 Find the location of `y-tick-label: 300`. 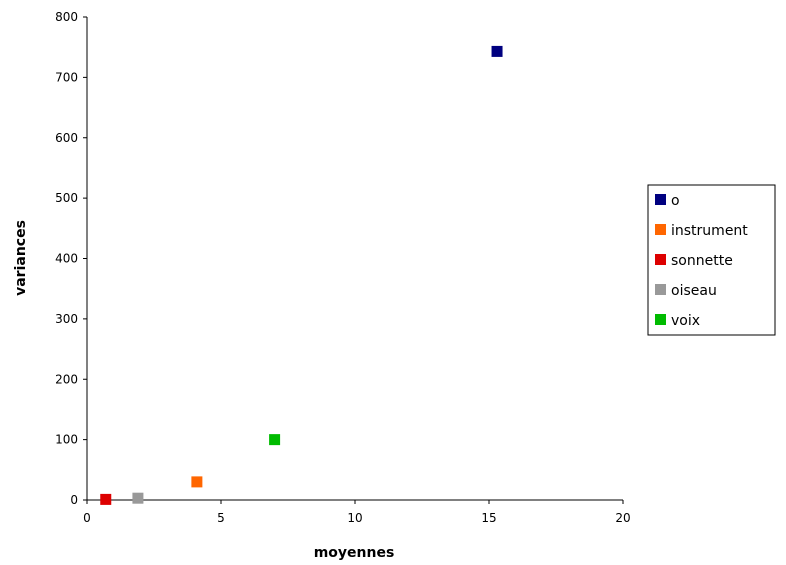

y-tick-label: 300 is located at coordinates (66, 319).